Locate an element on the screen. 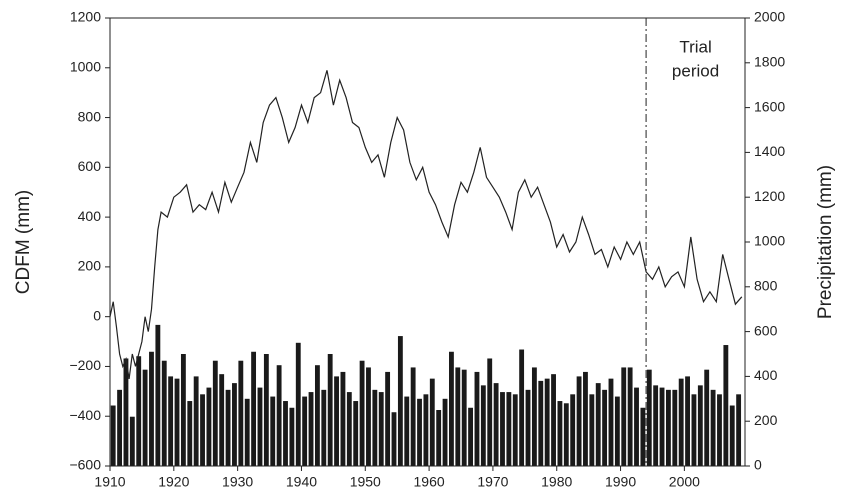 This screenshot has width=844, height=496. y-tick-label: 400 is located at coordinates (90, 216).